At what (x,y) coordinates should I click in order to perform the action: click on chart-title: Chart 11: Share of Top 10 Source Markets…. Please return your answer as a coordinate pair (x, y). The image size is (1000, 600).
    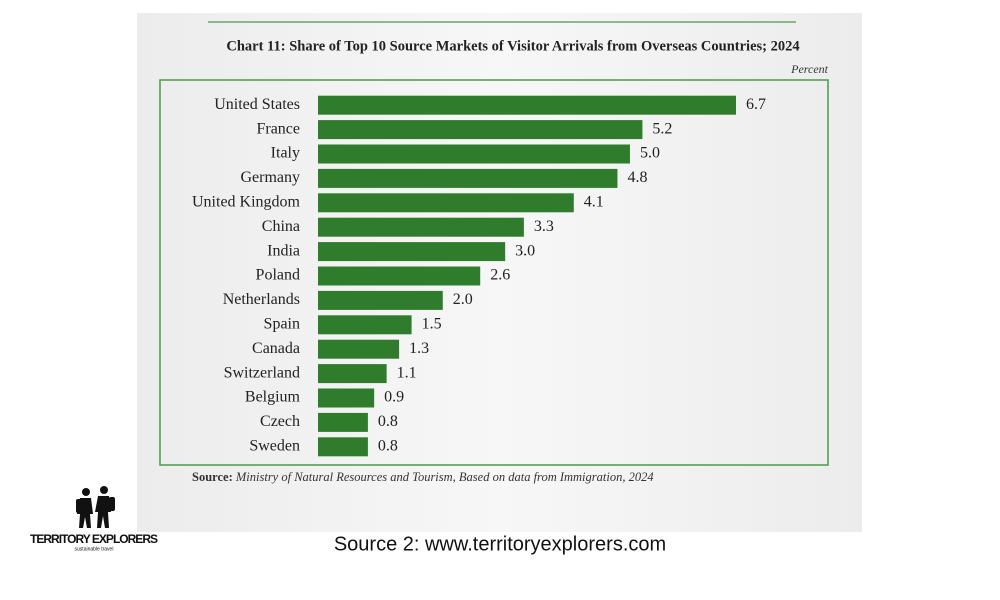
    Looking at the image, I should click on (512, 46).